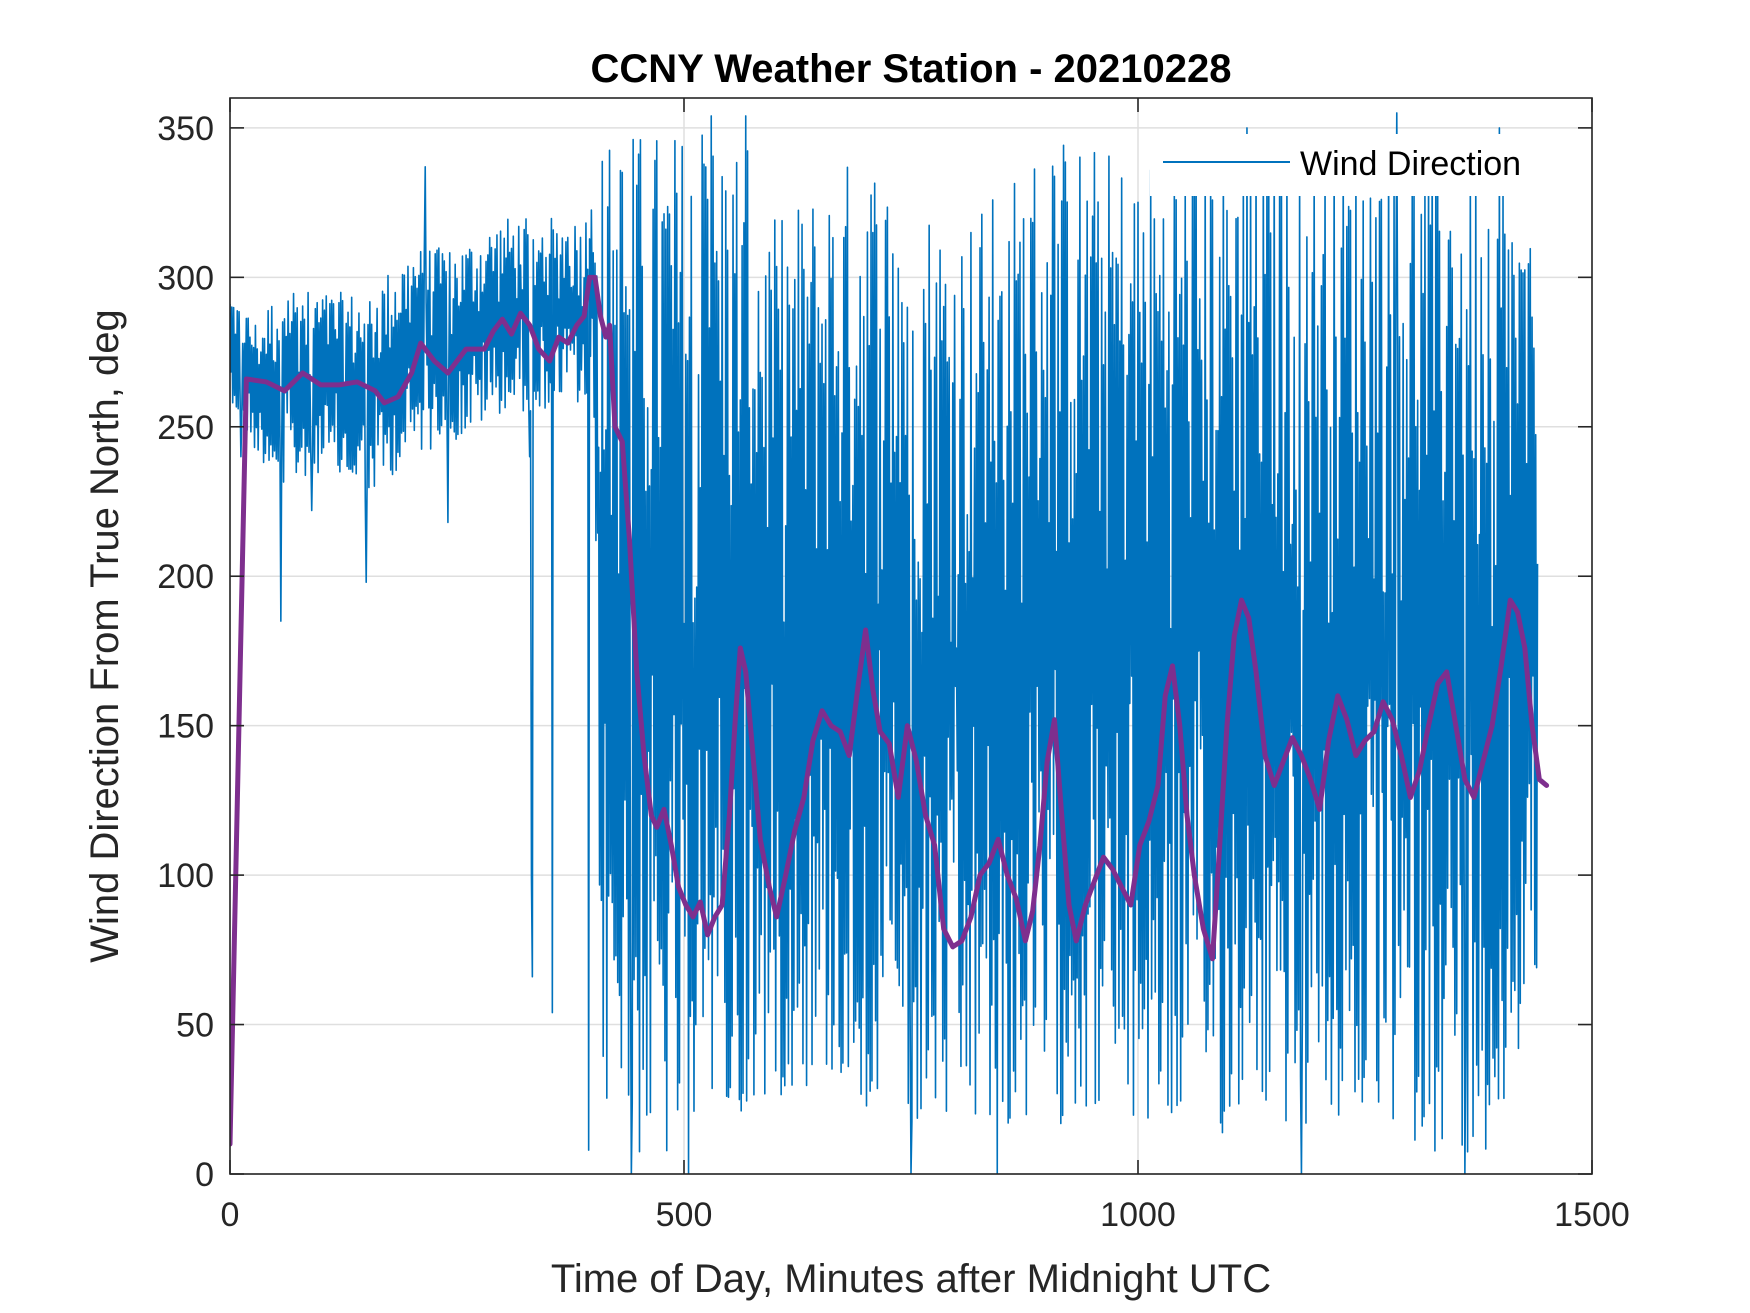  I want to click on x-axis-label: Time of Day, Minutes after Midnight UTC, so click(911, 1279).